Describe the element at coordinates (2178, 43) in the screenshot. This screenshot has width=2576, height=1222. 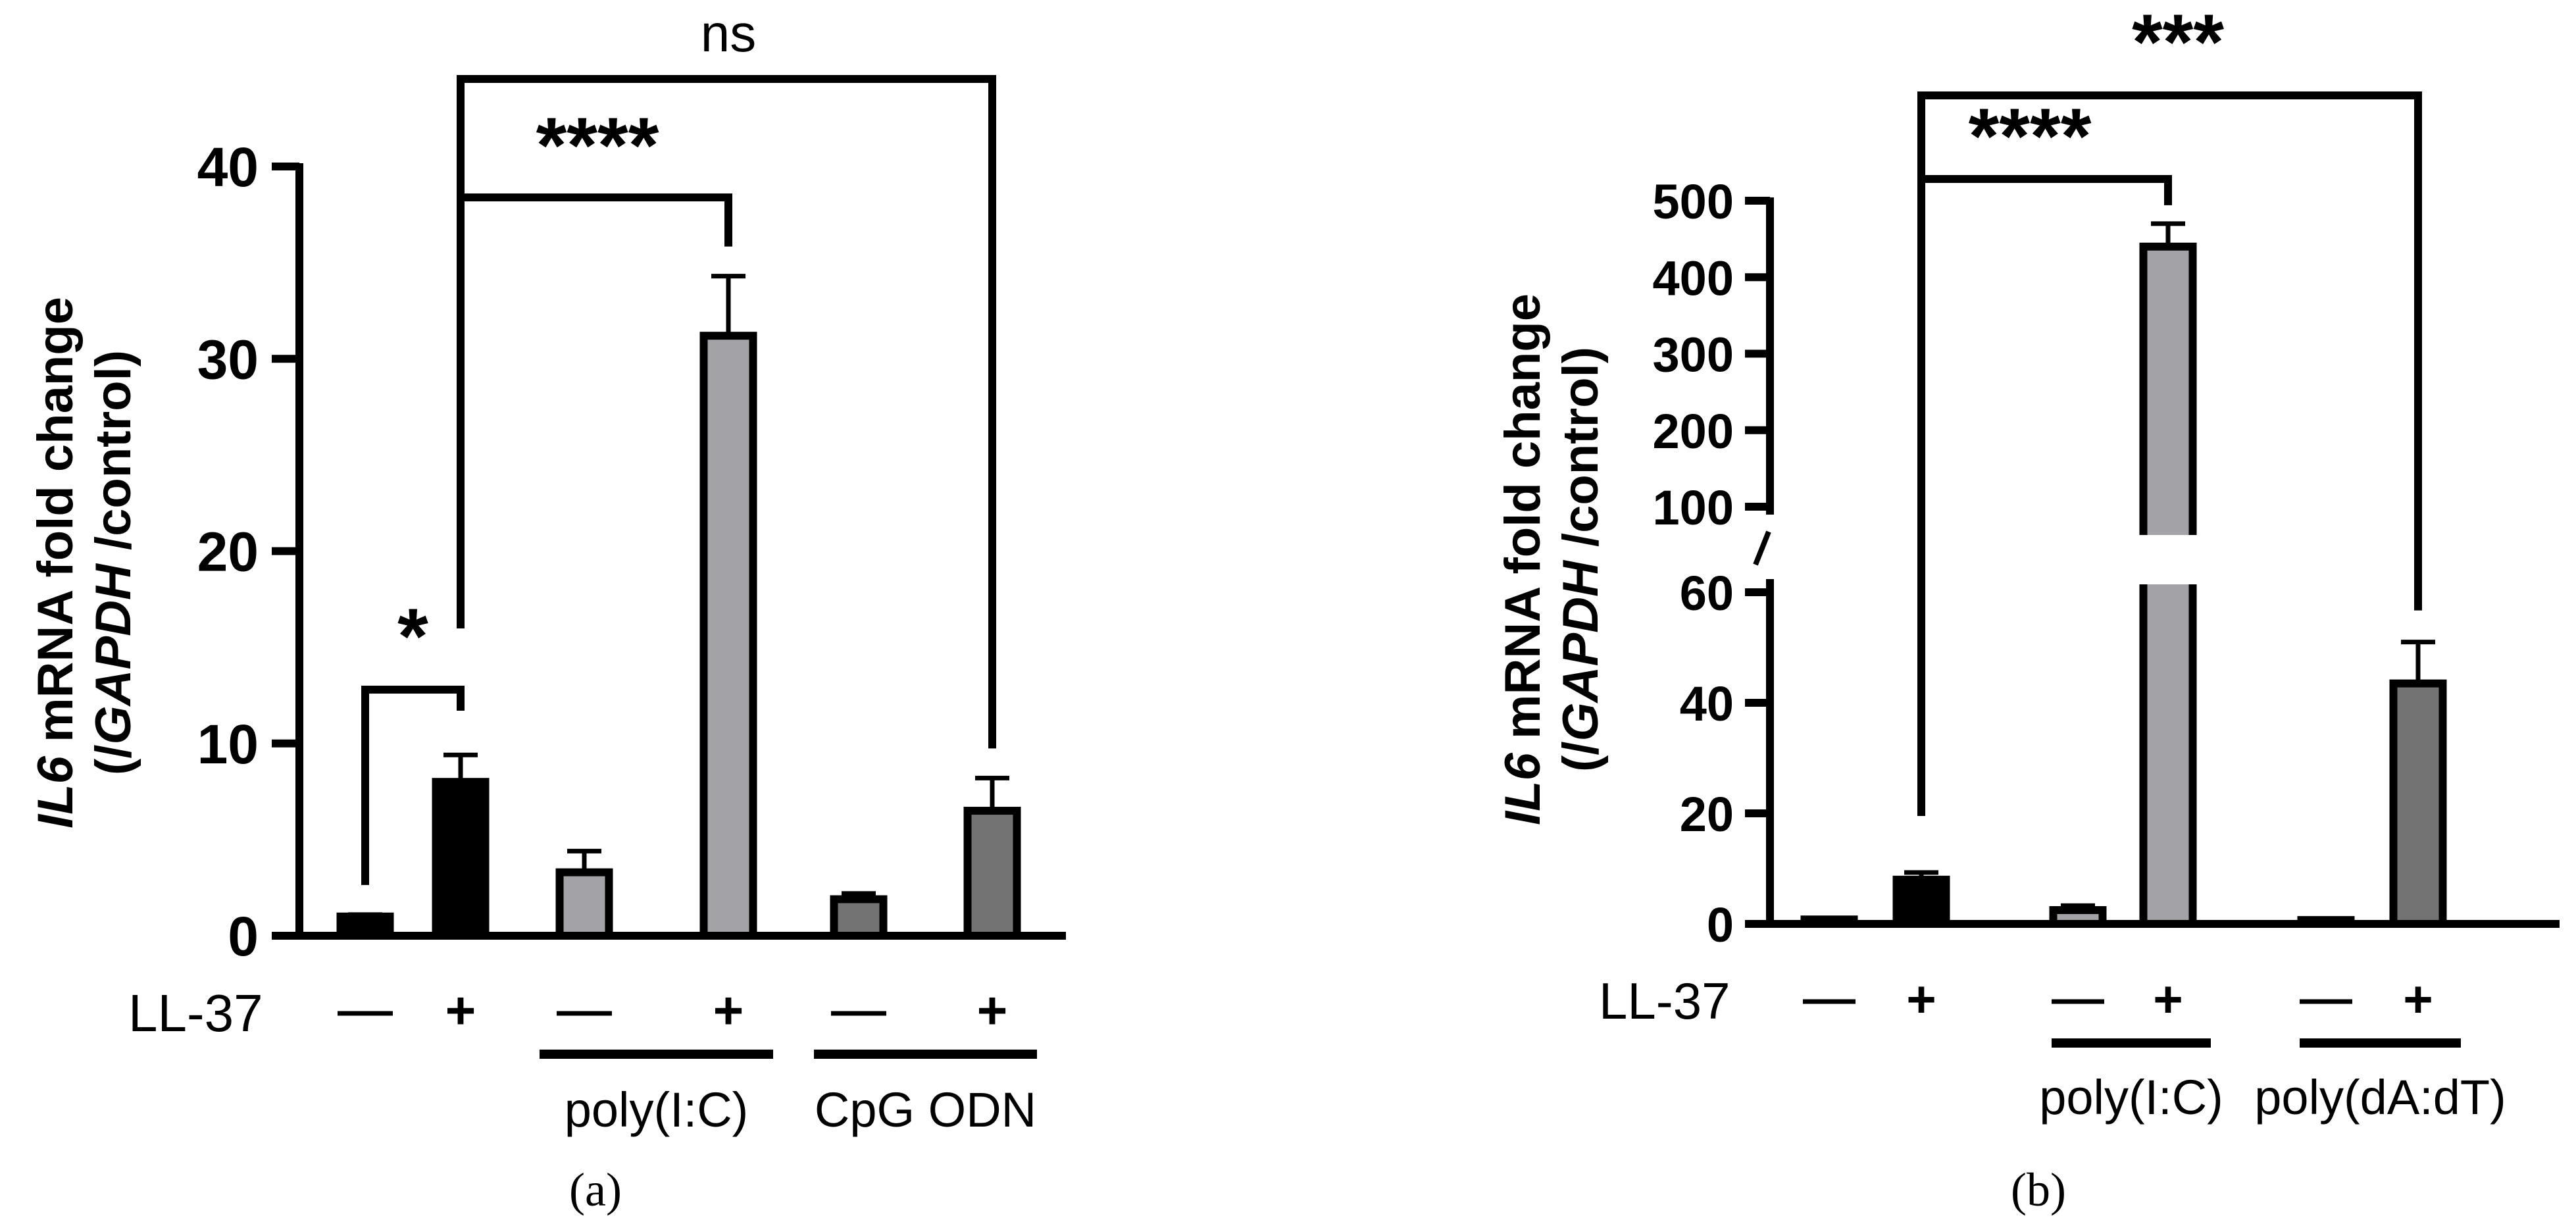
I see `significance-label: ***` at that location.